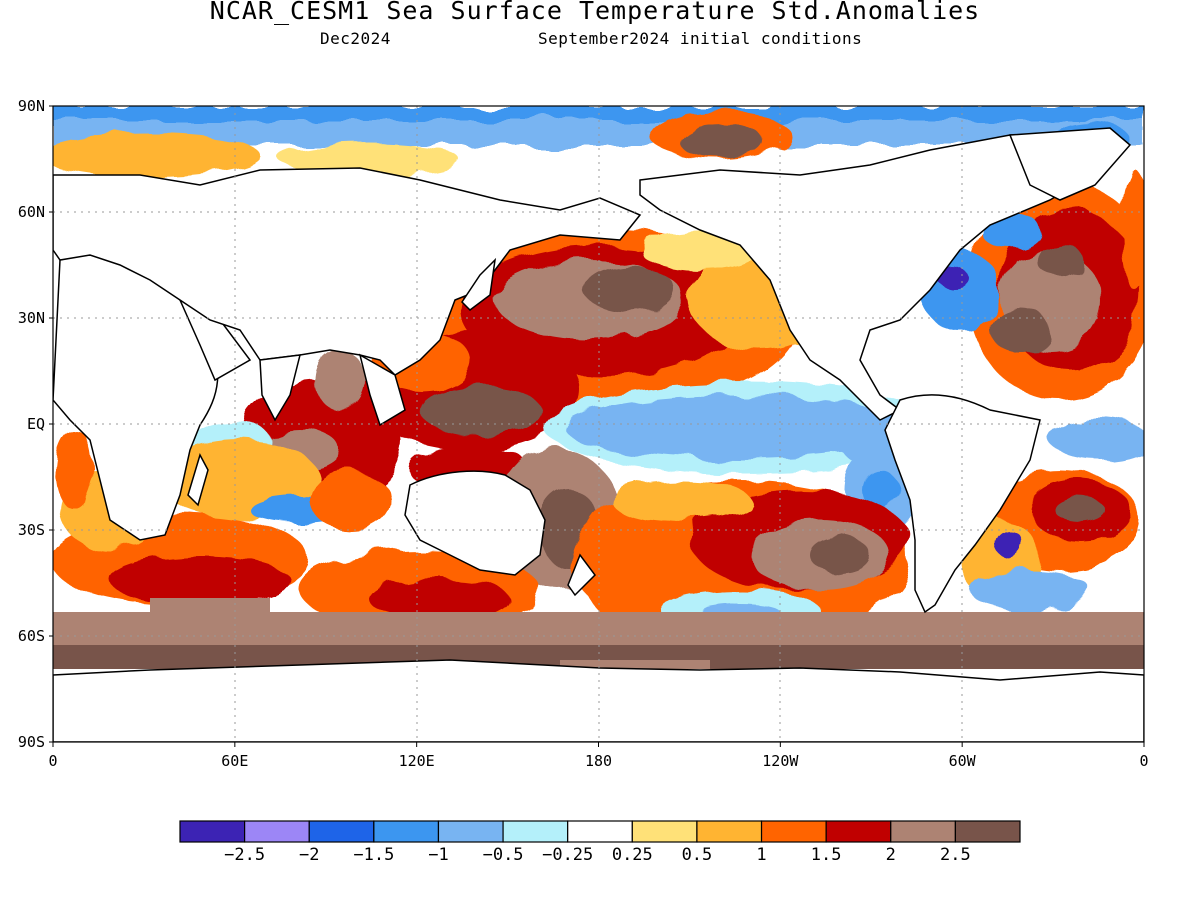 The image size is (1200, 900). Describe the element at coordinates (438, 855) in the screenshot. I see `colorbar-label: −1` at that location.